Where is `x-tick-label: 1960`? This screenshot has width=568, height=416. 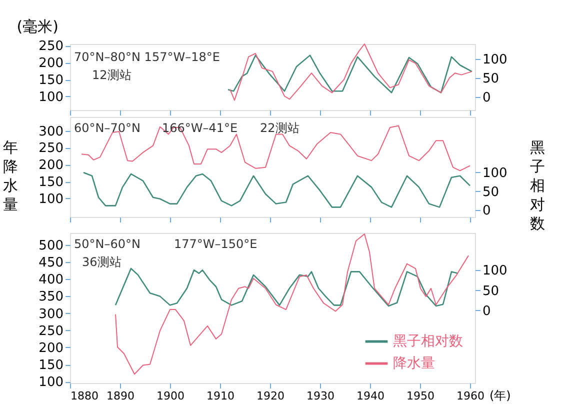 x-tick-label: 1960 is located at coordinates (470, 396).